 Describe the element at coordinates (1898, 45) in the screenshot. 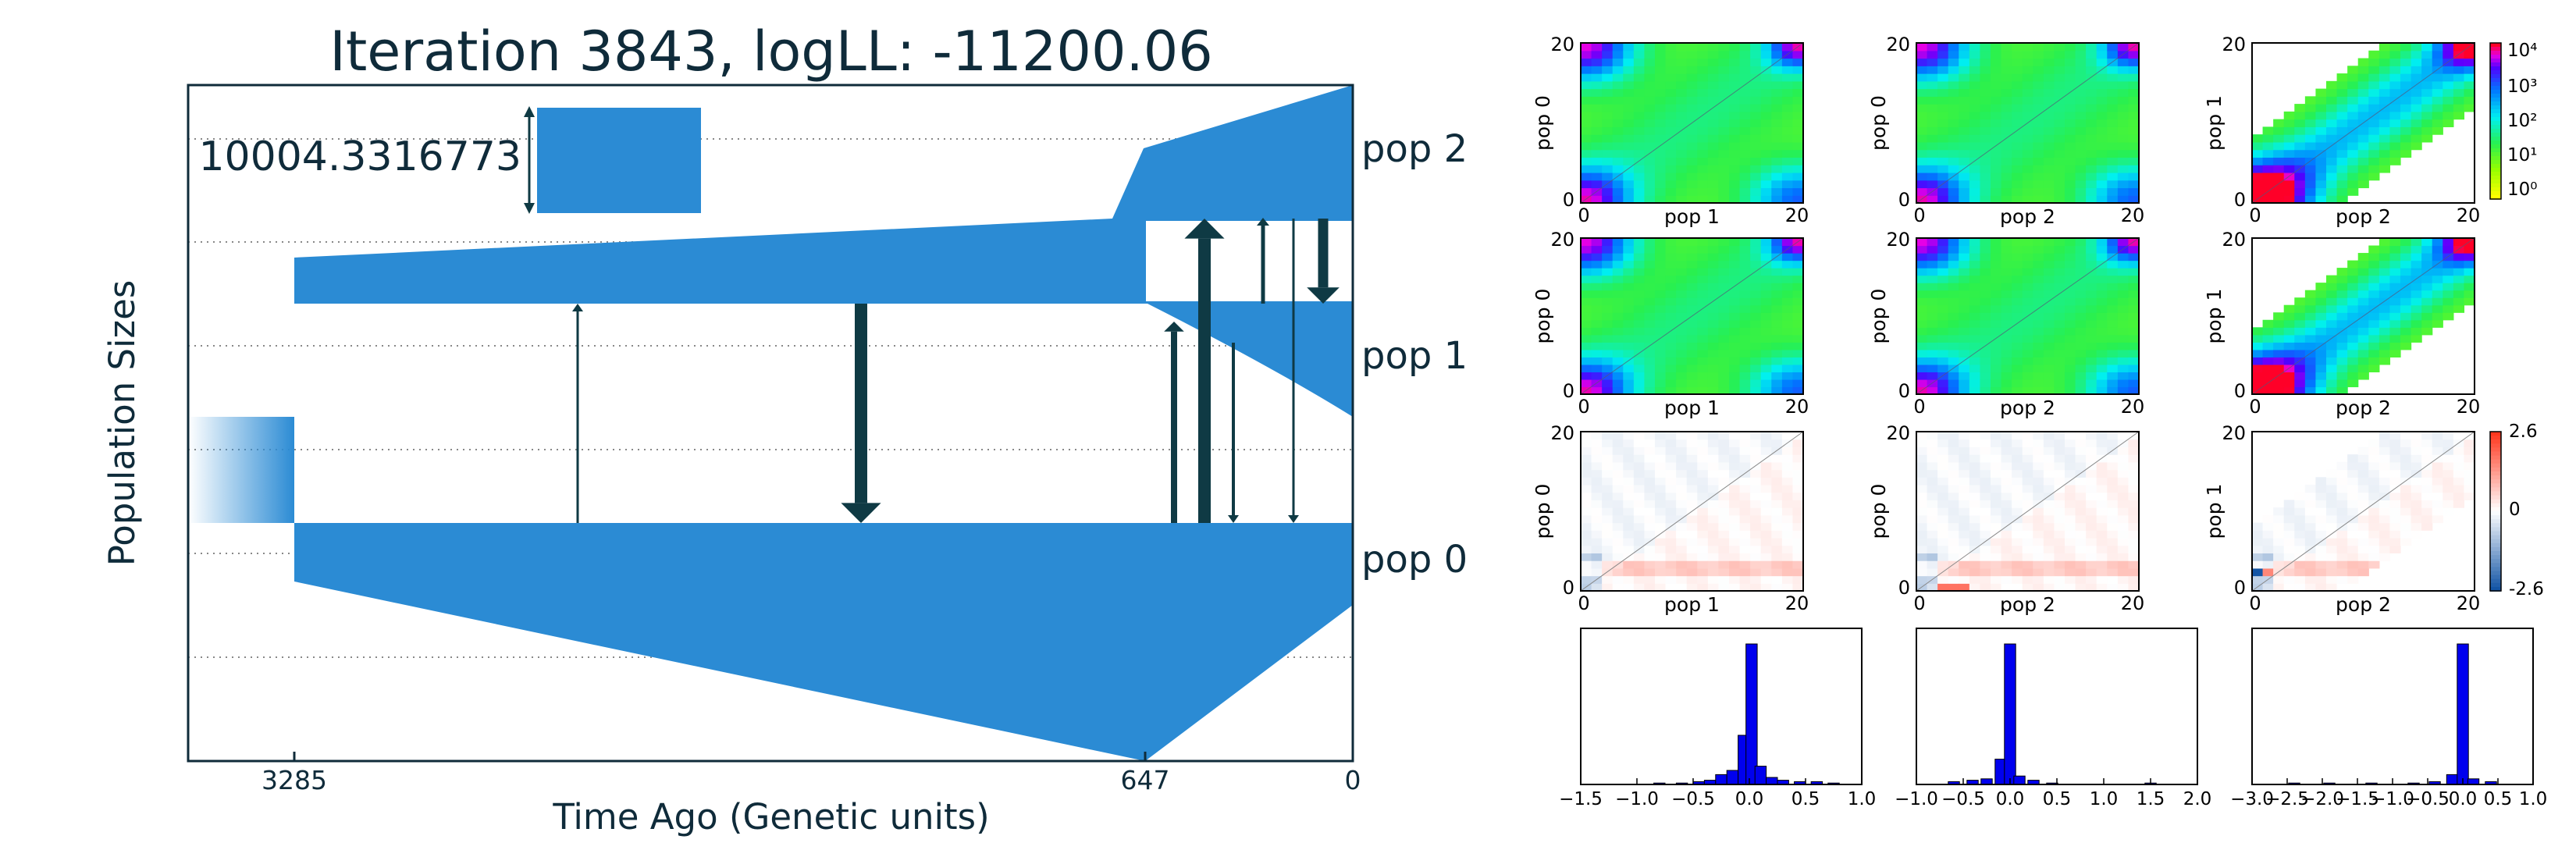

I see `y-tick-label: 20` at that location.